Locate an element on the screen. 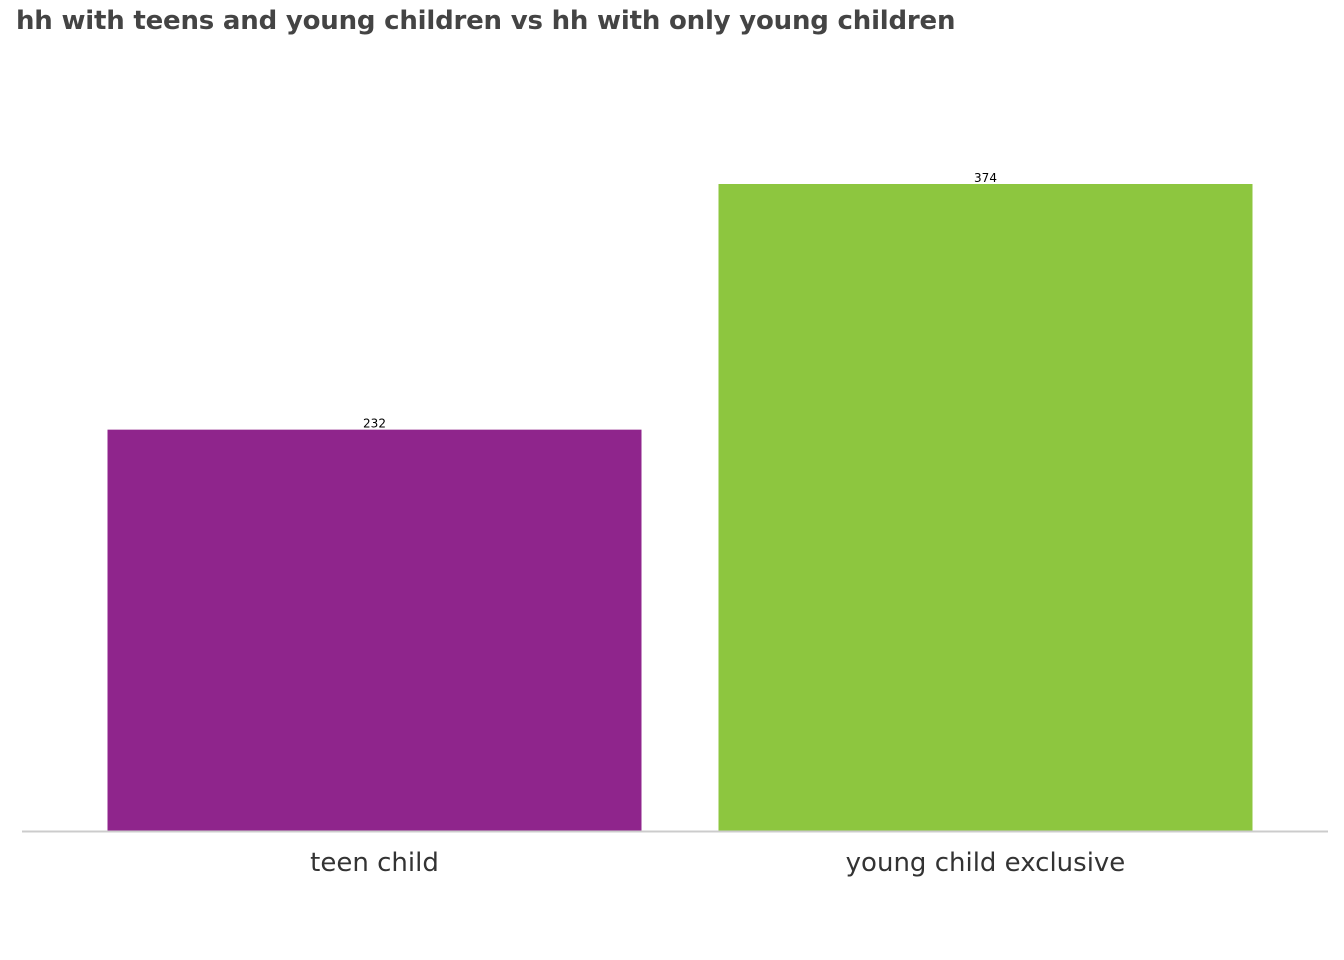 The height and width of the screenshot is (960, 1344). data-label: 232 is located at coordinates (374, 424).